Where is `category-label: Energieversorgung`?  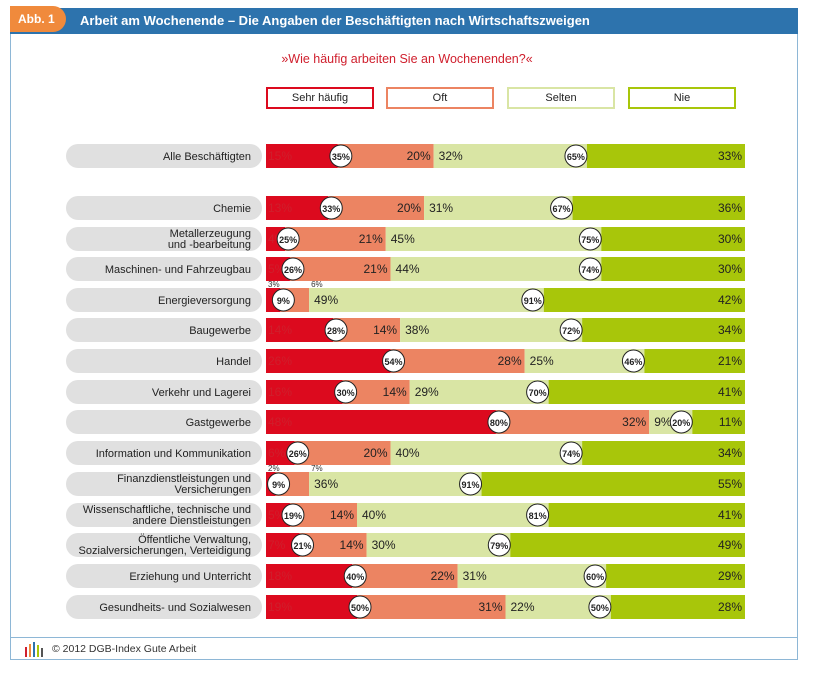
category-label: Energieversorgung is located at coordinates (204, 301).